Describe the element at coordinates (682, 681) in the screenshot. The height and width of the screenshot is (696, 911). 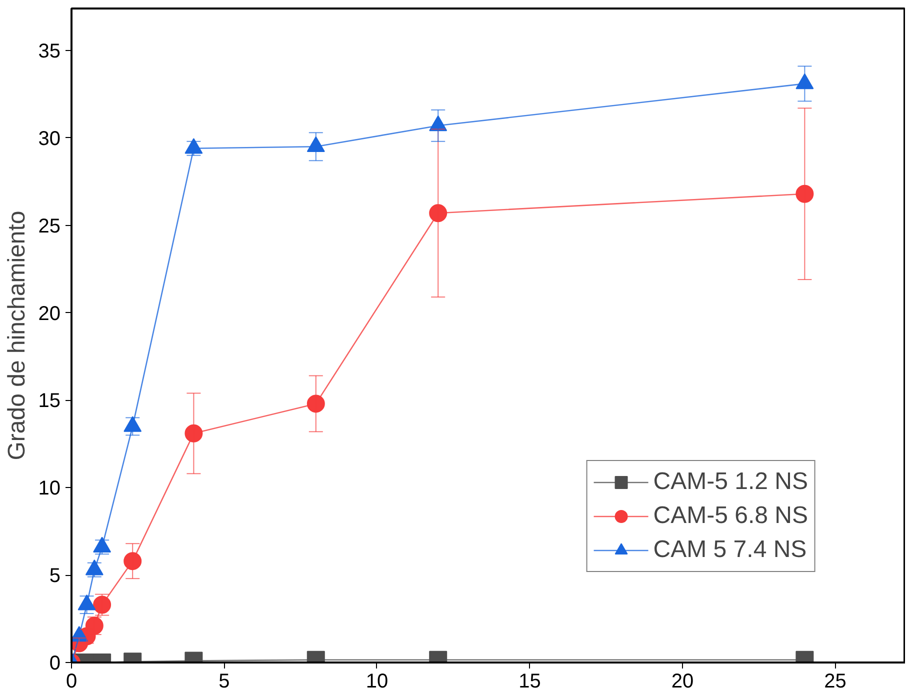
I see `x-tick-label: 20` at that location.